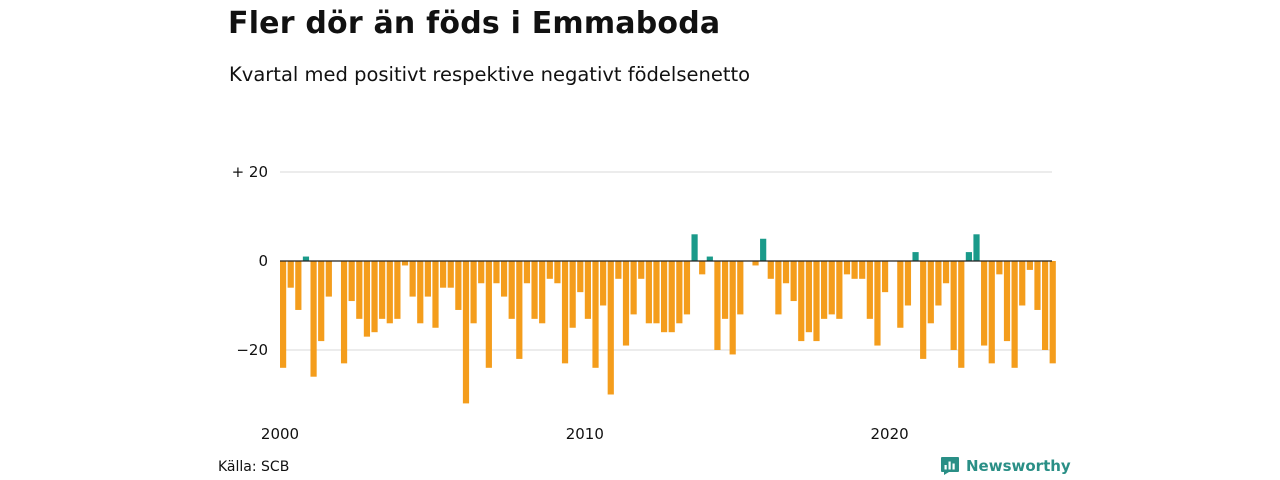 The image size is (1280, 480). I want to click on chart-title: Fler dör än föds i Emmaboda, so click(474, 23).